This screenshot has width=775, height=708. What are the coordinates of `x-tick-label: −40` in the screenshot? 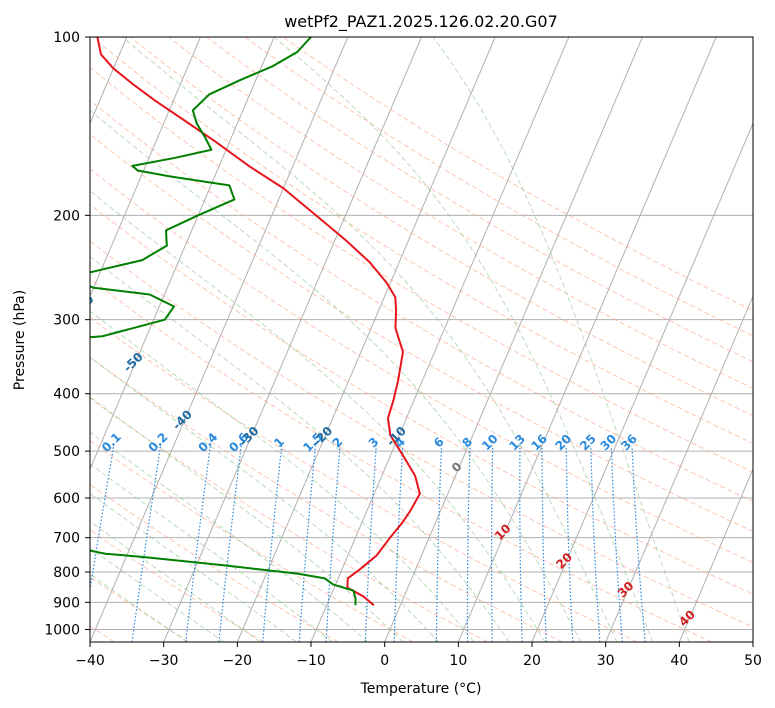 It's located at (90, 661).